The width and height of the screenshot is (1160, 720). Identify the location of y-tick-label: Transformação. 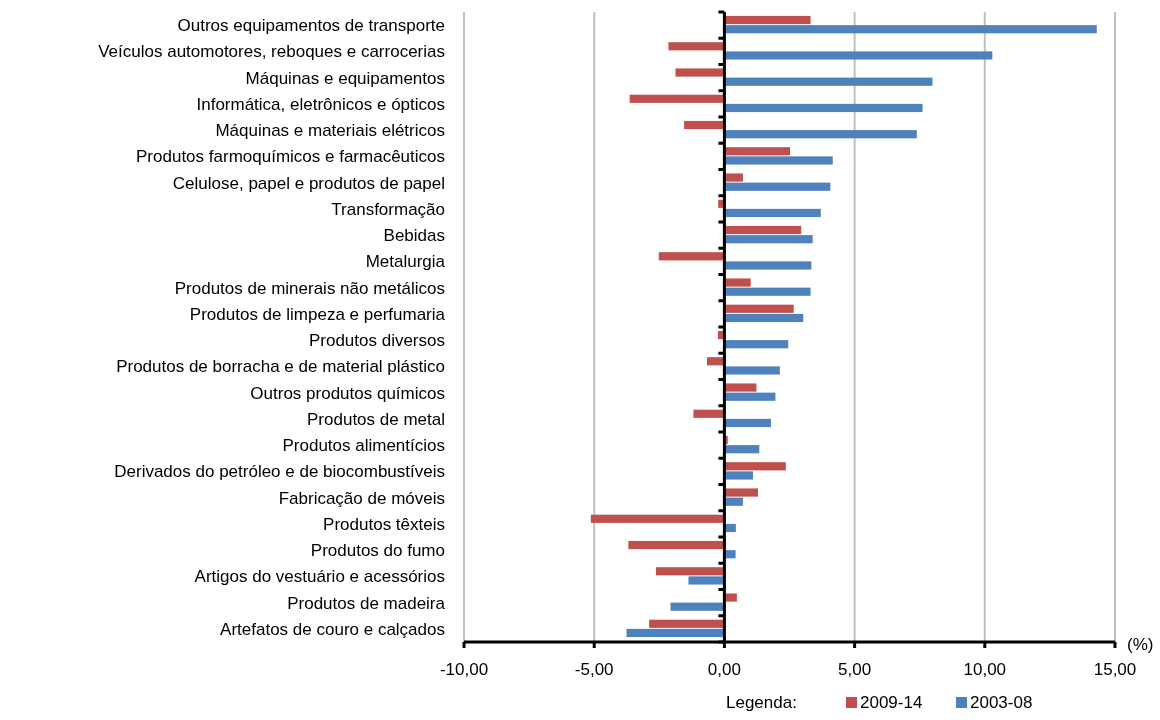
(388, 209).